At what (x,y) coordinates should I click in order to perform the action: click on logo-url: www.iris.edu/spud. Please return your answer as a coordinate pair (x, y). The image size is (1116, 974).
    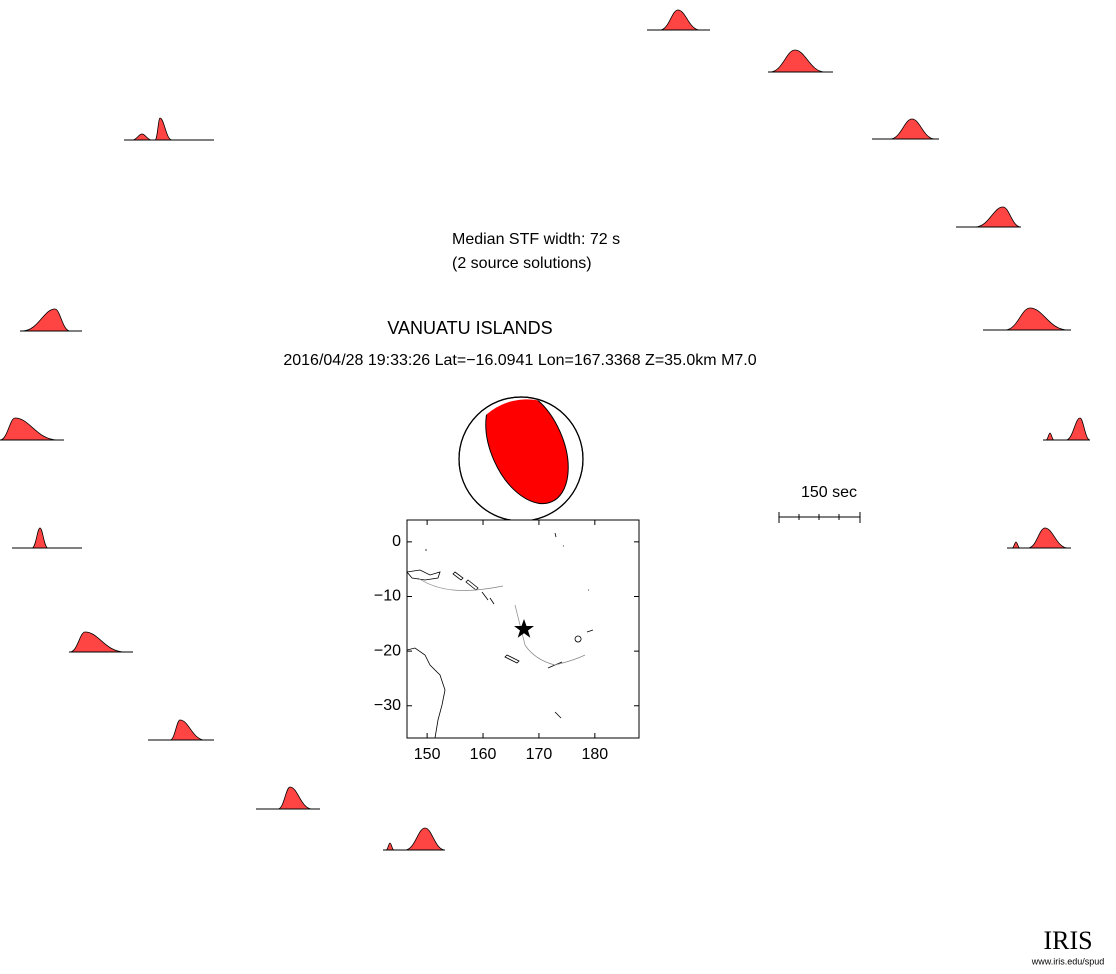
    Looking at the image, I should click on (1068, 961).